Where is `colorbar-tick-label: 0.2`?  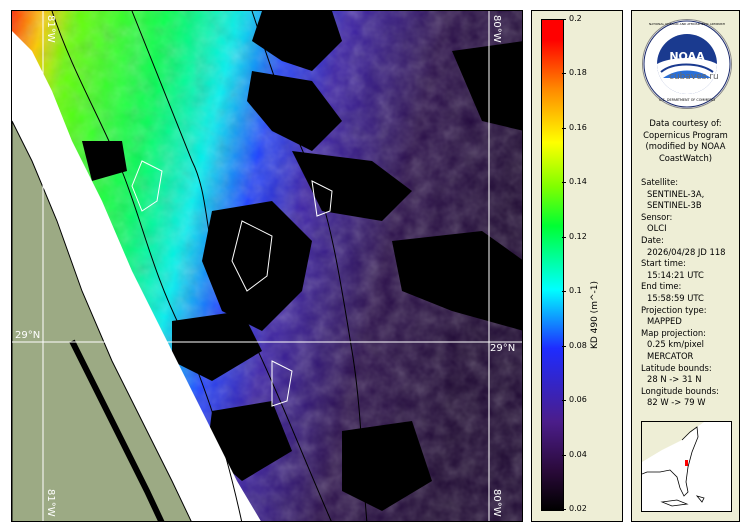
colorbar-tick-label: 0.2 is located at coordinates (575, 18).